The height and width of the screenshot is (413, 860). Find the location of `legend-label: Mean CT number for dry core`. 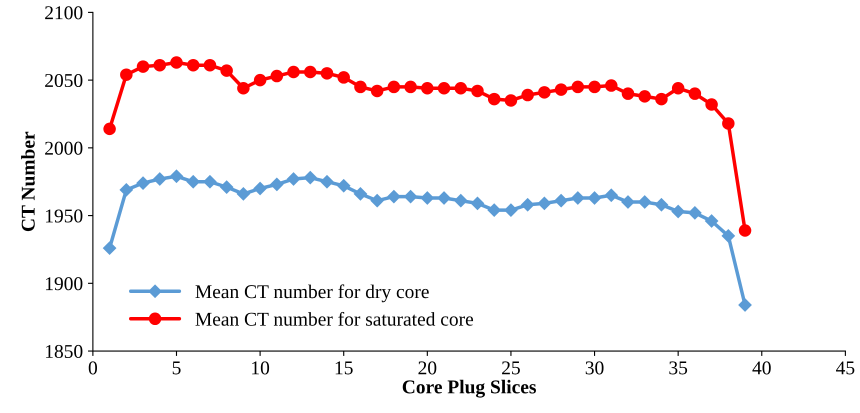

legend-label: Mean CT number for dry core is located at coordinates (312, 293).